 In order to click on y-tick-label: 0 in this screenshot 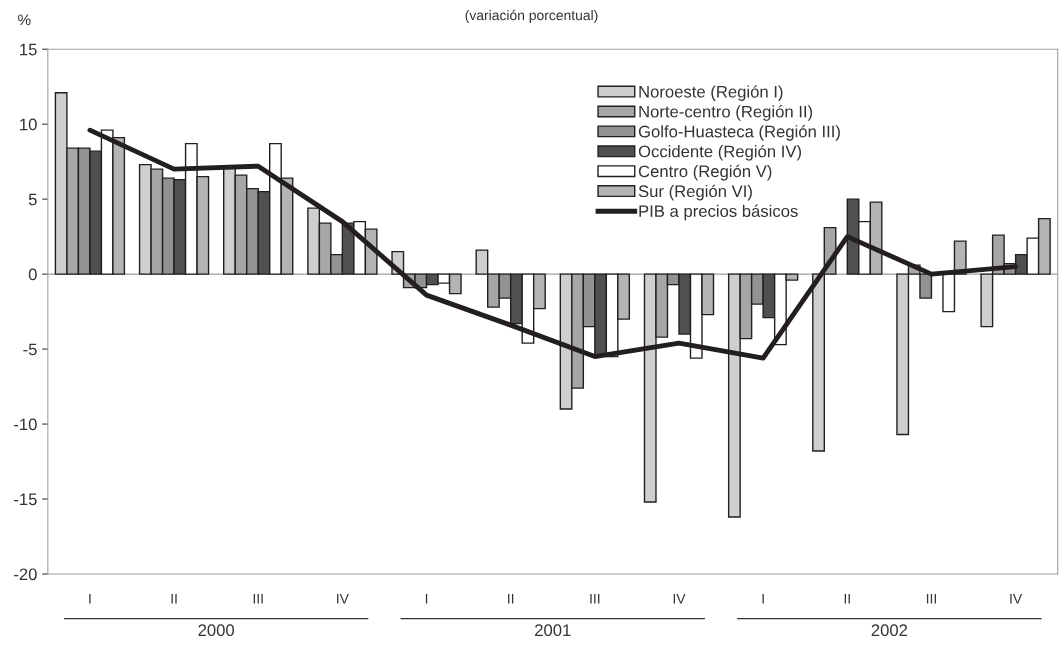, I will do `click(32, 274)`.